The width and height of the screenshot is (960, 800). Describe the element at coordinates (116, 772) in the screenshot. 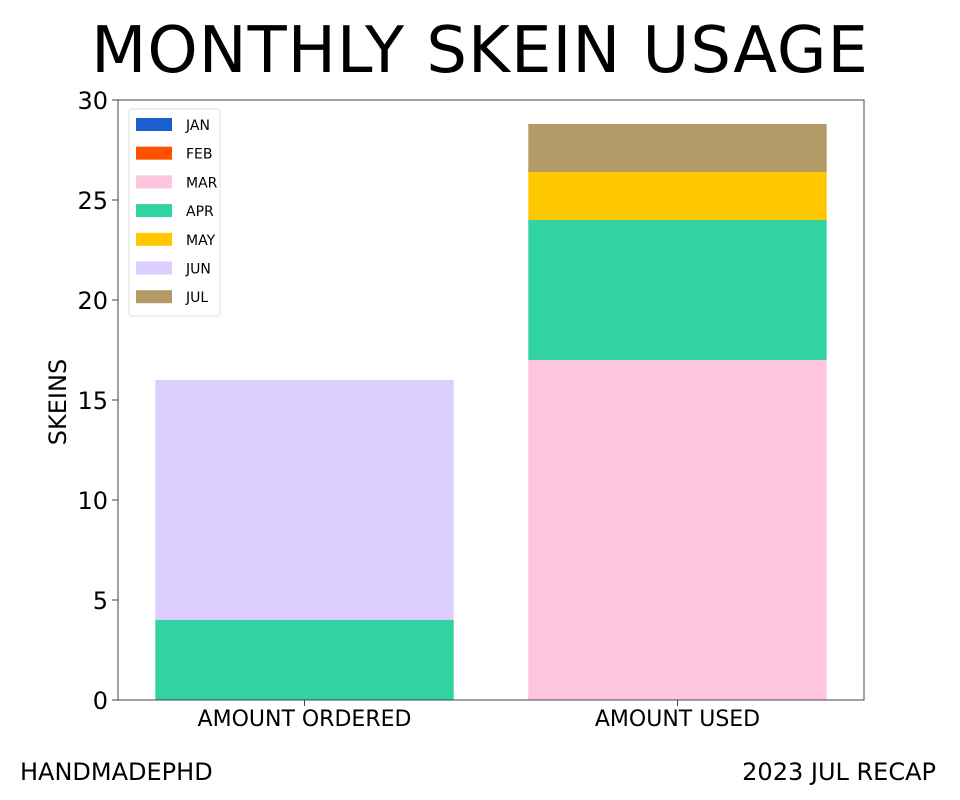

I see `footer-author: HANDMADEPHD` at that location.